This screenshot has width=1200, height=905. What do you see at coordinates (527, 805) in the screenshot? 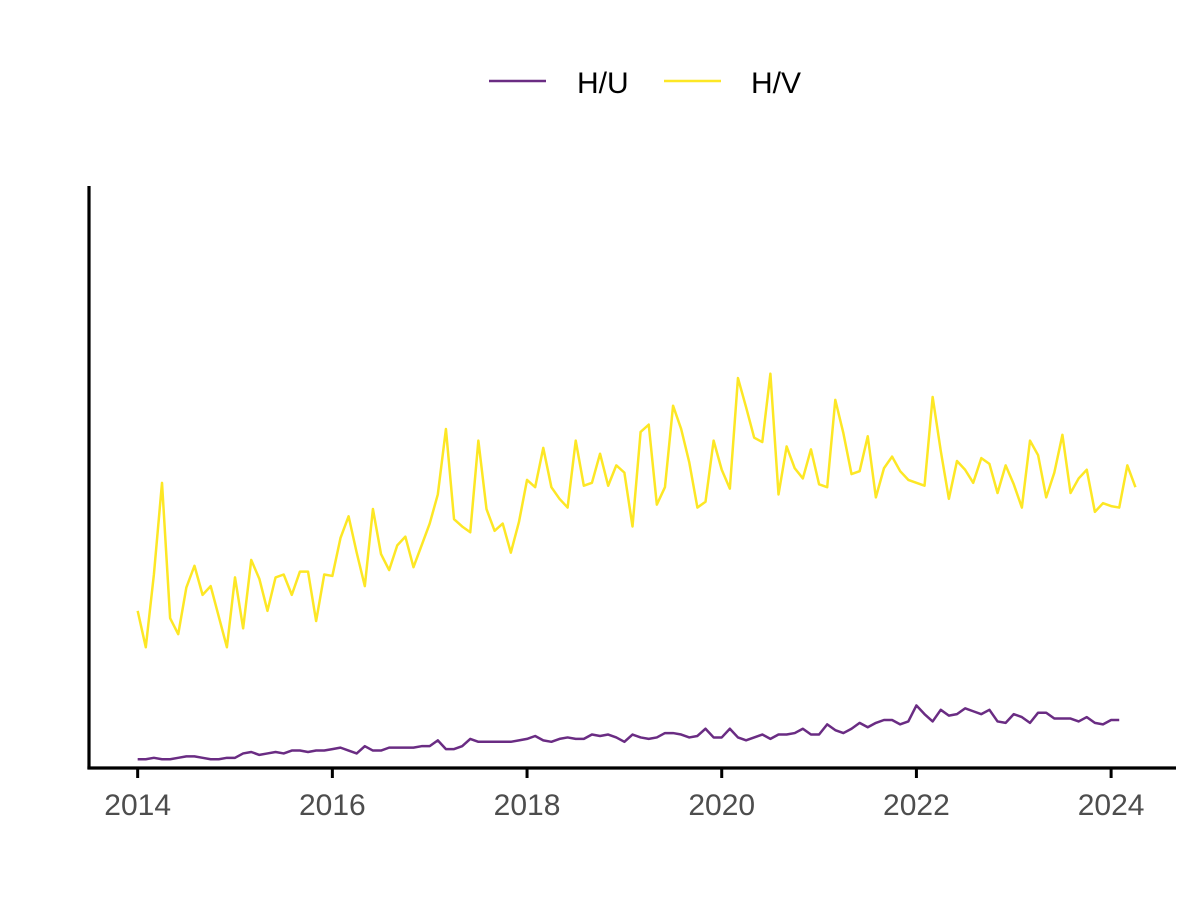
I see `x-tick-label-2018: 2018` at bounding box center [527, 805].